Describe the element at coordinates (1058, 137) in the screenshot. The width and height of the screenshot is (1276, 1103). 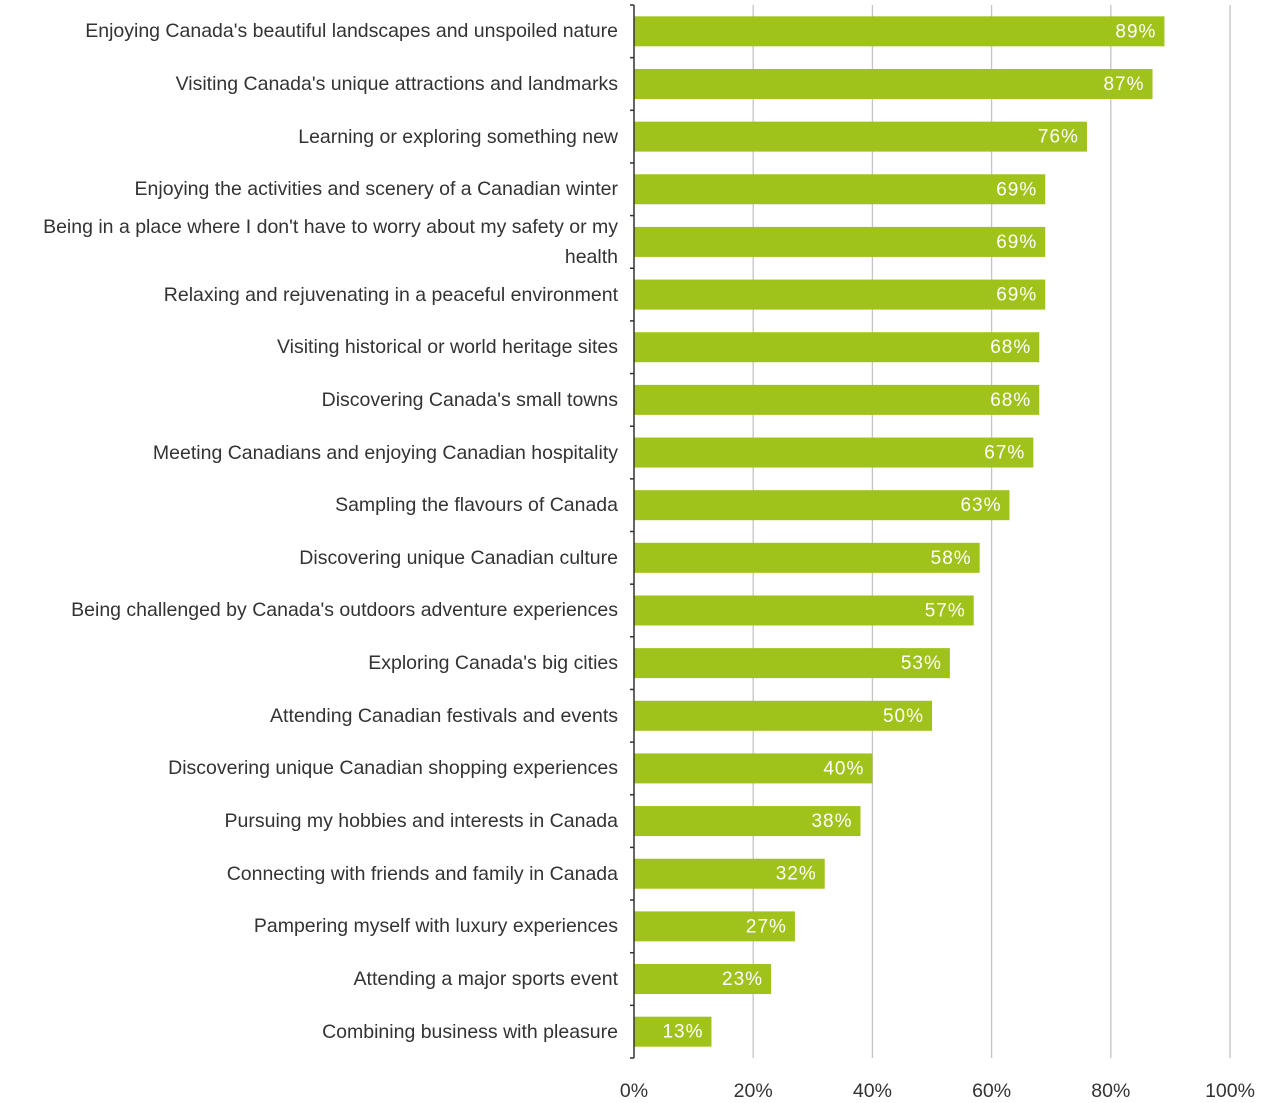
I see `data-label: 76%` at that location.